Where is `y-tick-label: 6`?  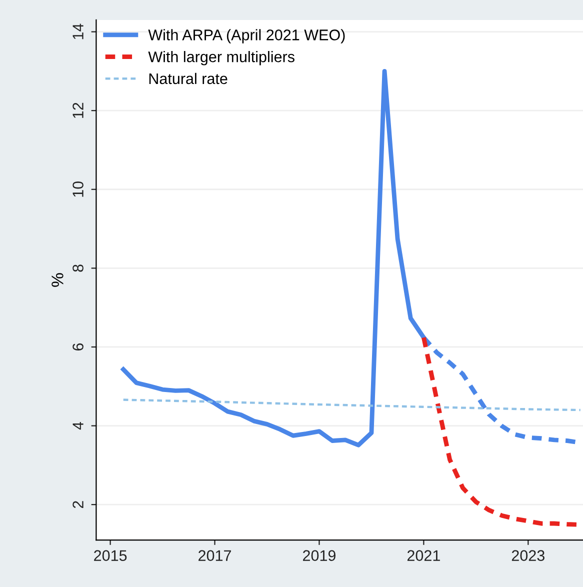
y-tick-label: 6 is located at coordinates (78, 346).